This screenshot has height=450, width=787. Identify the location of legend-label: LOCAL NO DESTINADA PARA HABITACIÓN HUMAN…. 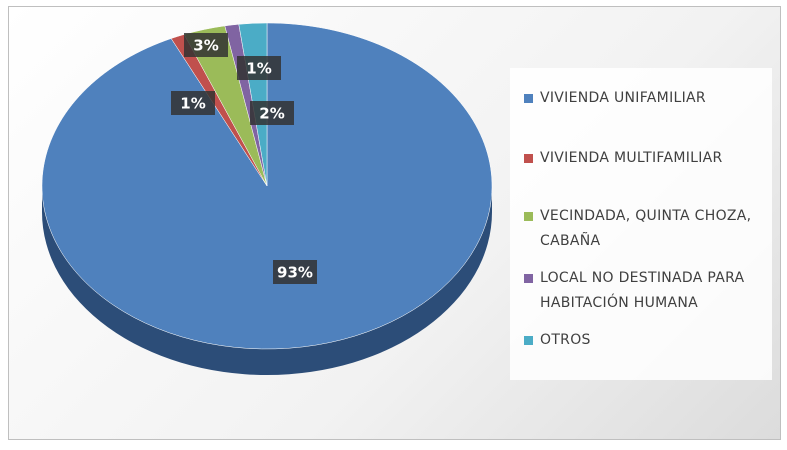
(642, 290).